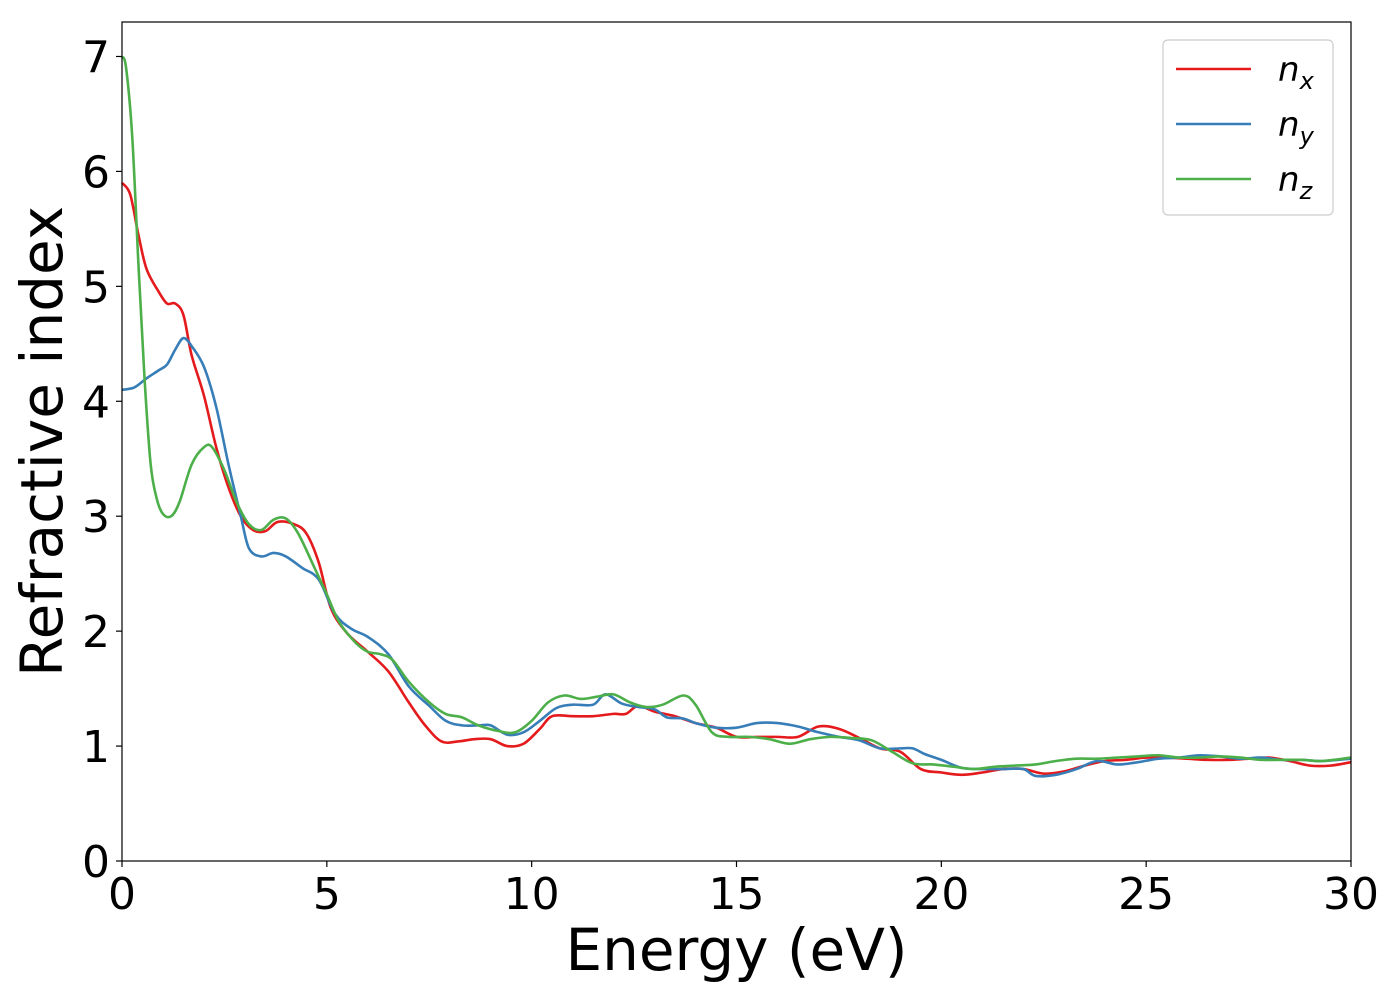  Describe the element at coordinates (96, 747) in the screenshot. I see `y-tick-label: 1` at that location.